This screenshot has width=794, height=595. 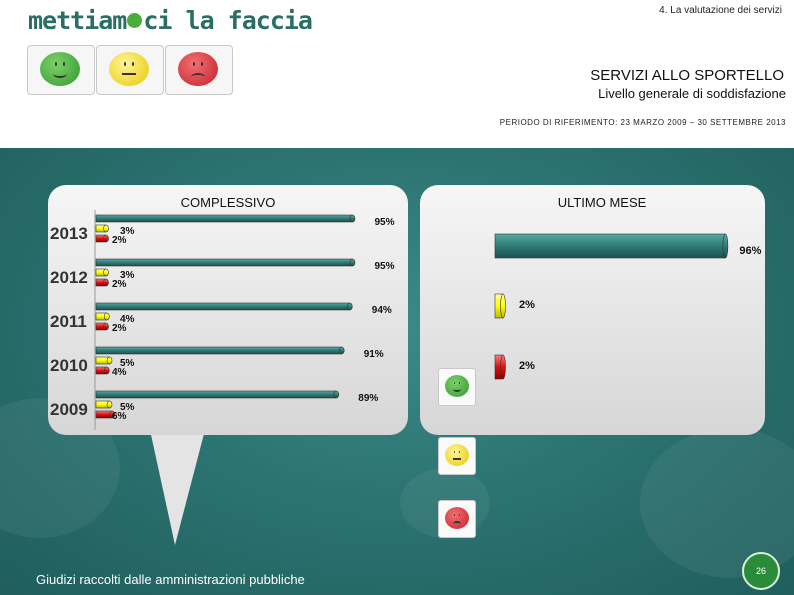 What do you see at coordinates (611, 246) in the screenshot?
I see `bar-ultimo-soddisfatti` at bounding box center [611, 246].